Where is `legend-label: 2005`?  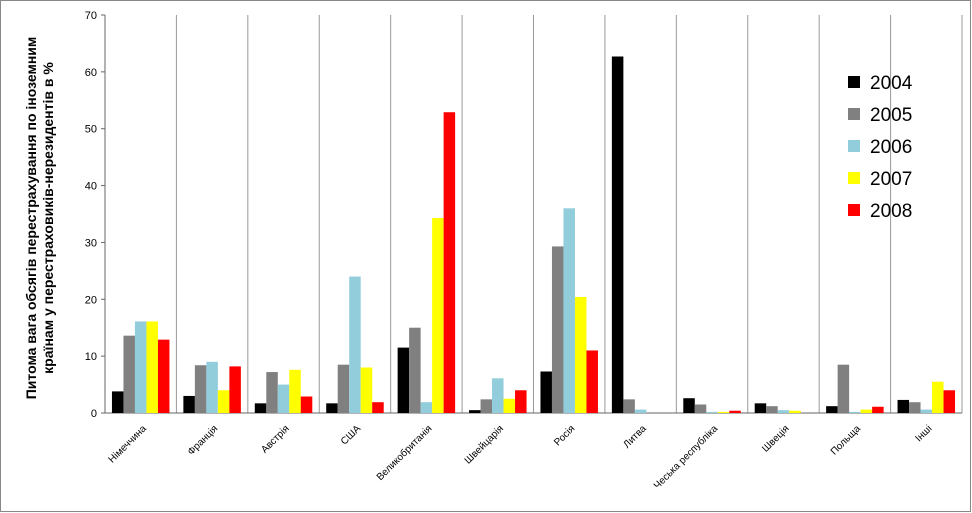 legend-label: 2005 is located at coordinates (891, 115).